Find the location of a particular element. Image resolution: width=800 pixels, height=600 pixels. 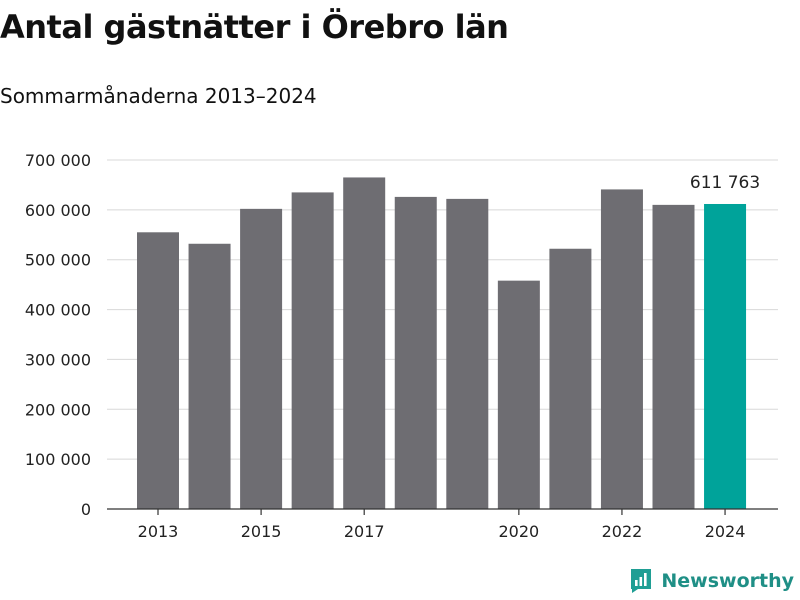

x-tick-label: 2022 is located at coordinates (622, 531).